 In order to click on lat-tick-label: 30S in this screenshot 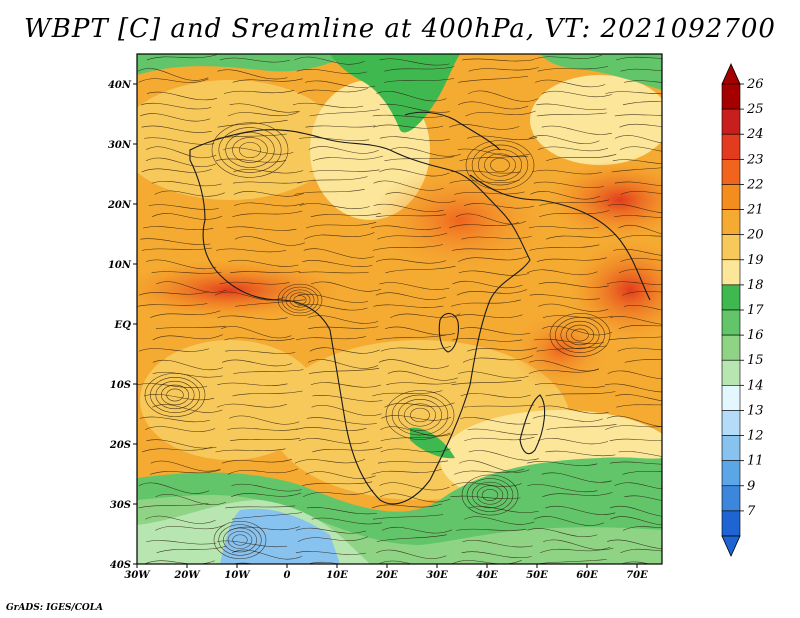, I will do `click(120, 505)`.